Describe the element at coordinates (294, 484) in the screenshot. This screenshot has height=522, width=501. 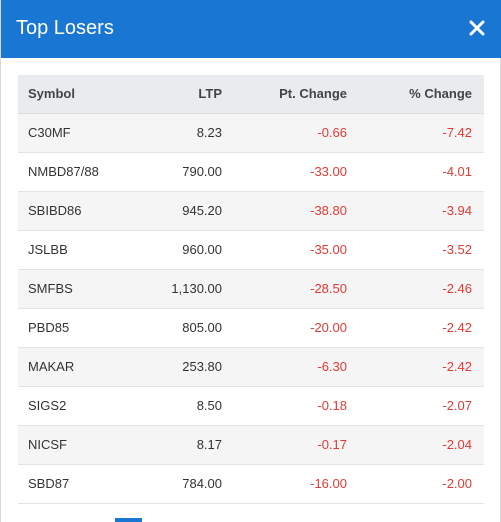
I see `cell-pt-change: -16.00` at that location.